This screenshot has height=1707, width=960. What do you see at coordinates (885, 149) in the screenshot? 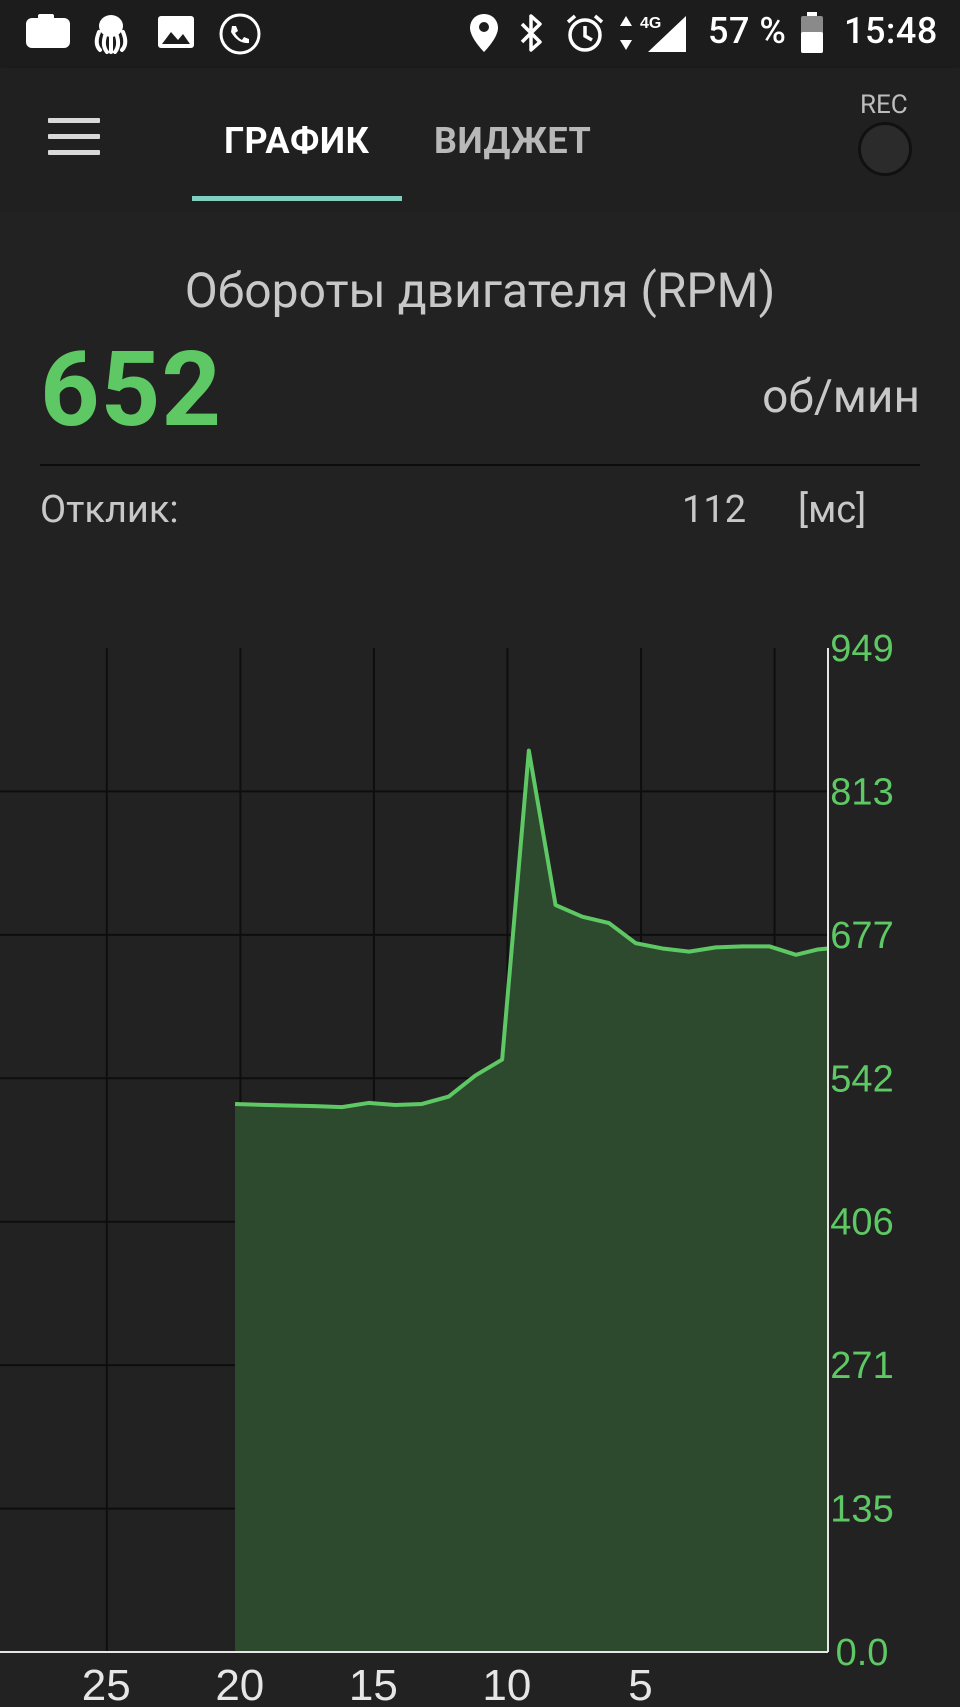
I see `record-button` at bounding box center [885, 149].